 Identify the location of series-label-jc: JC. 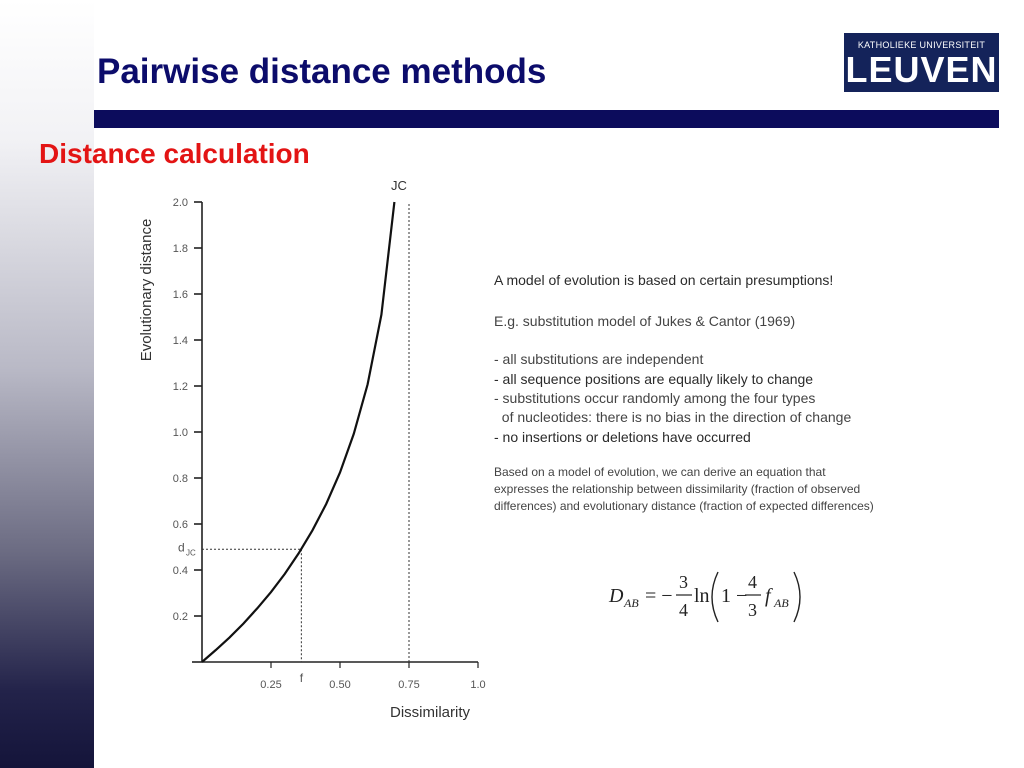
(399, 185).